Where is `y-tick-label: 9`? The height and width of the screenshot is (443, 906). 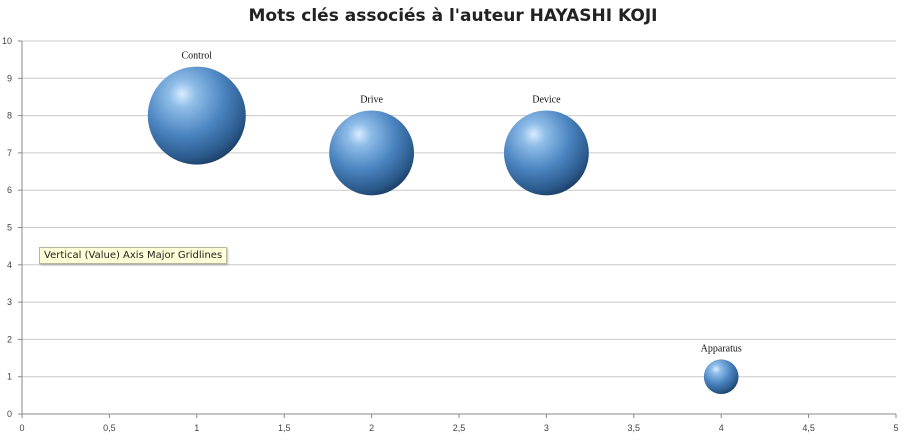
y-tick-label: 9 is located at coordinates (9, 78).